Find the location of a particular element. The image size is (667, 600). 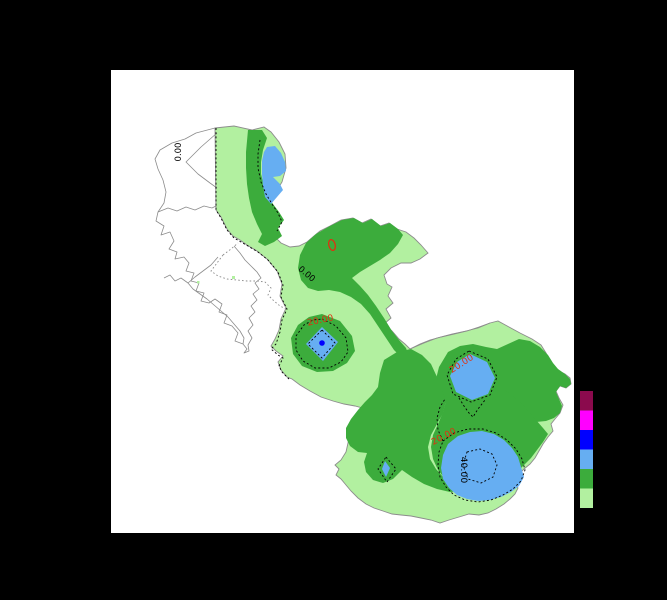

peak-marker is located at coordinates (322, 343).